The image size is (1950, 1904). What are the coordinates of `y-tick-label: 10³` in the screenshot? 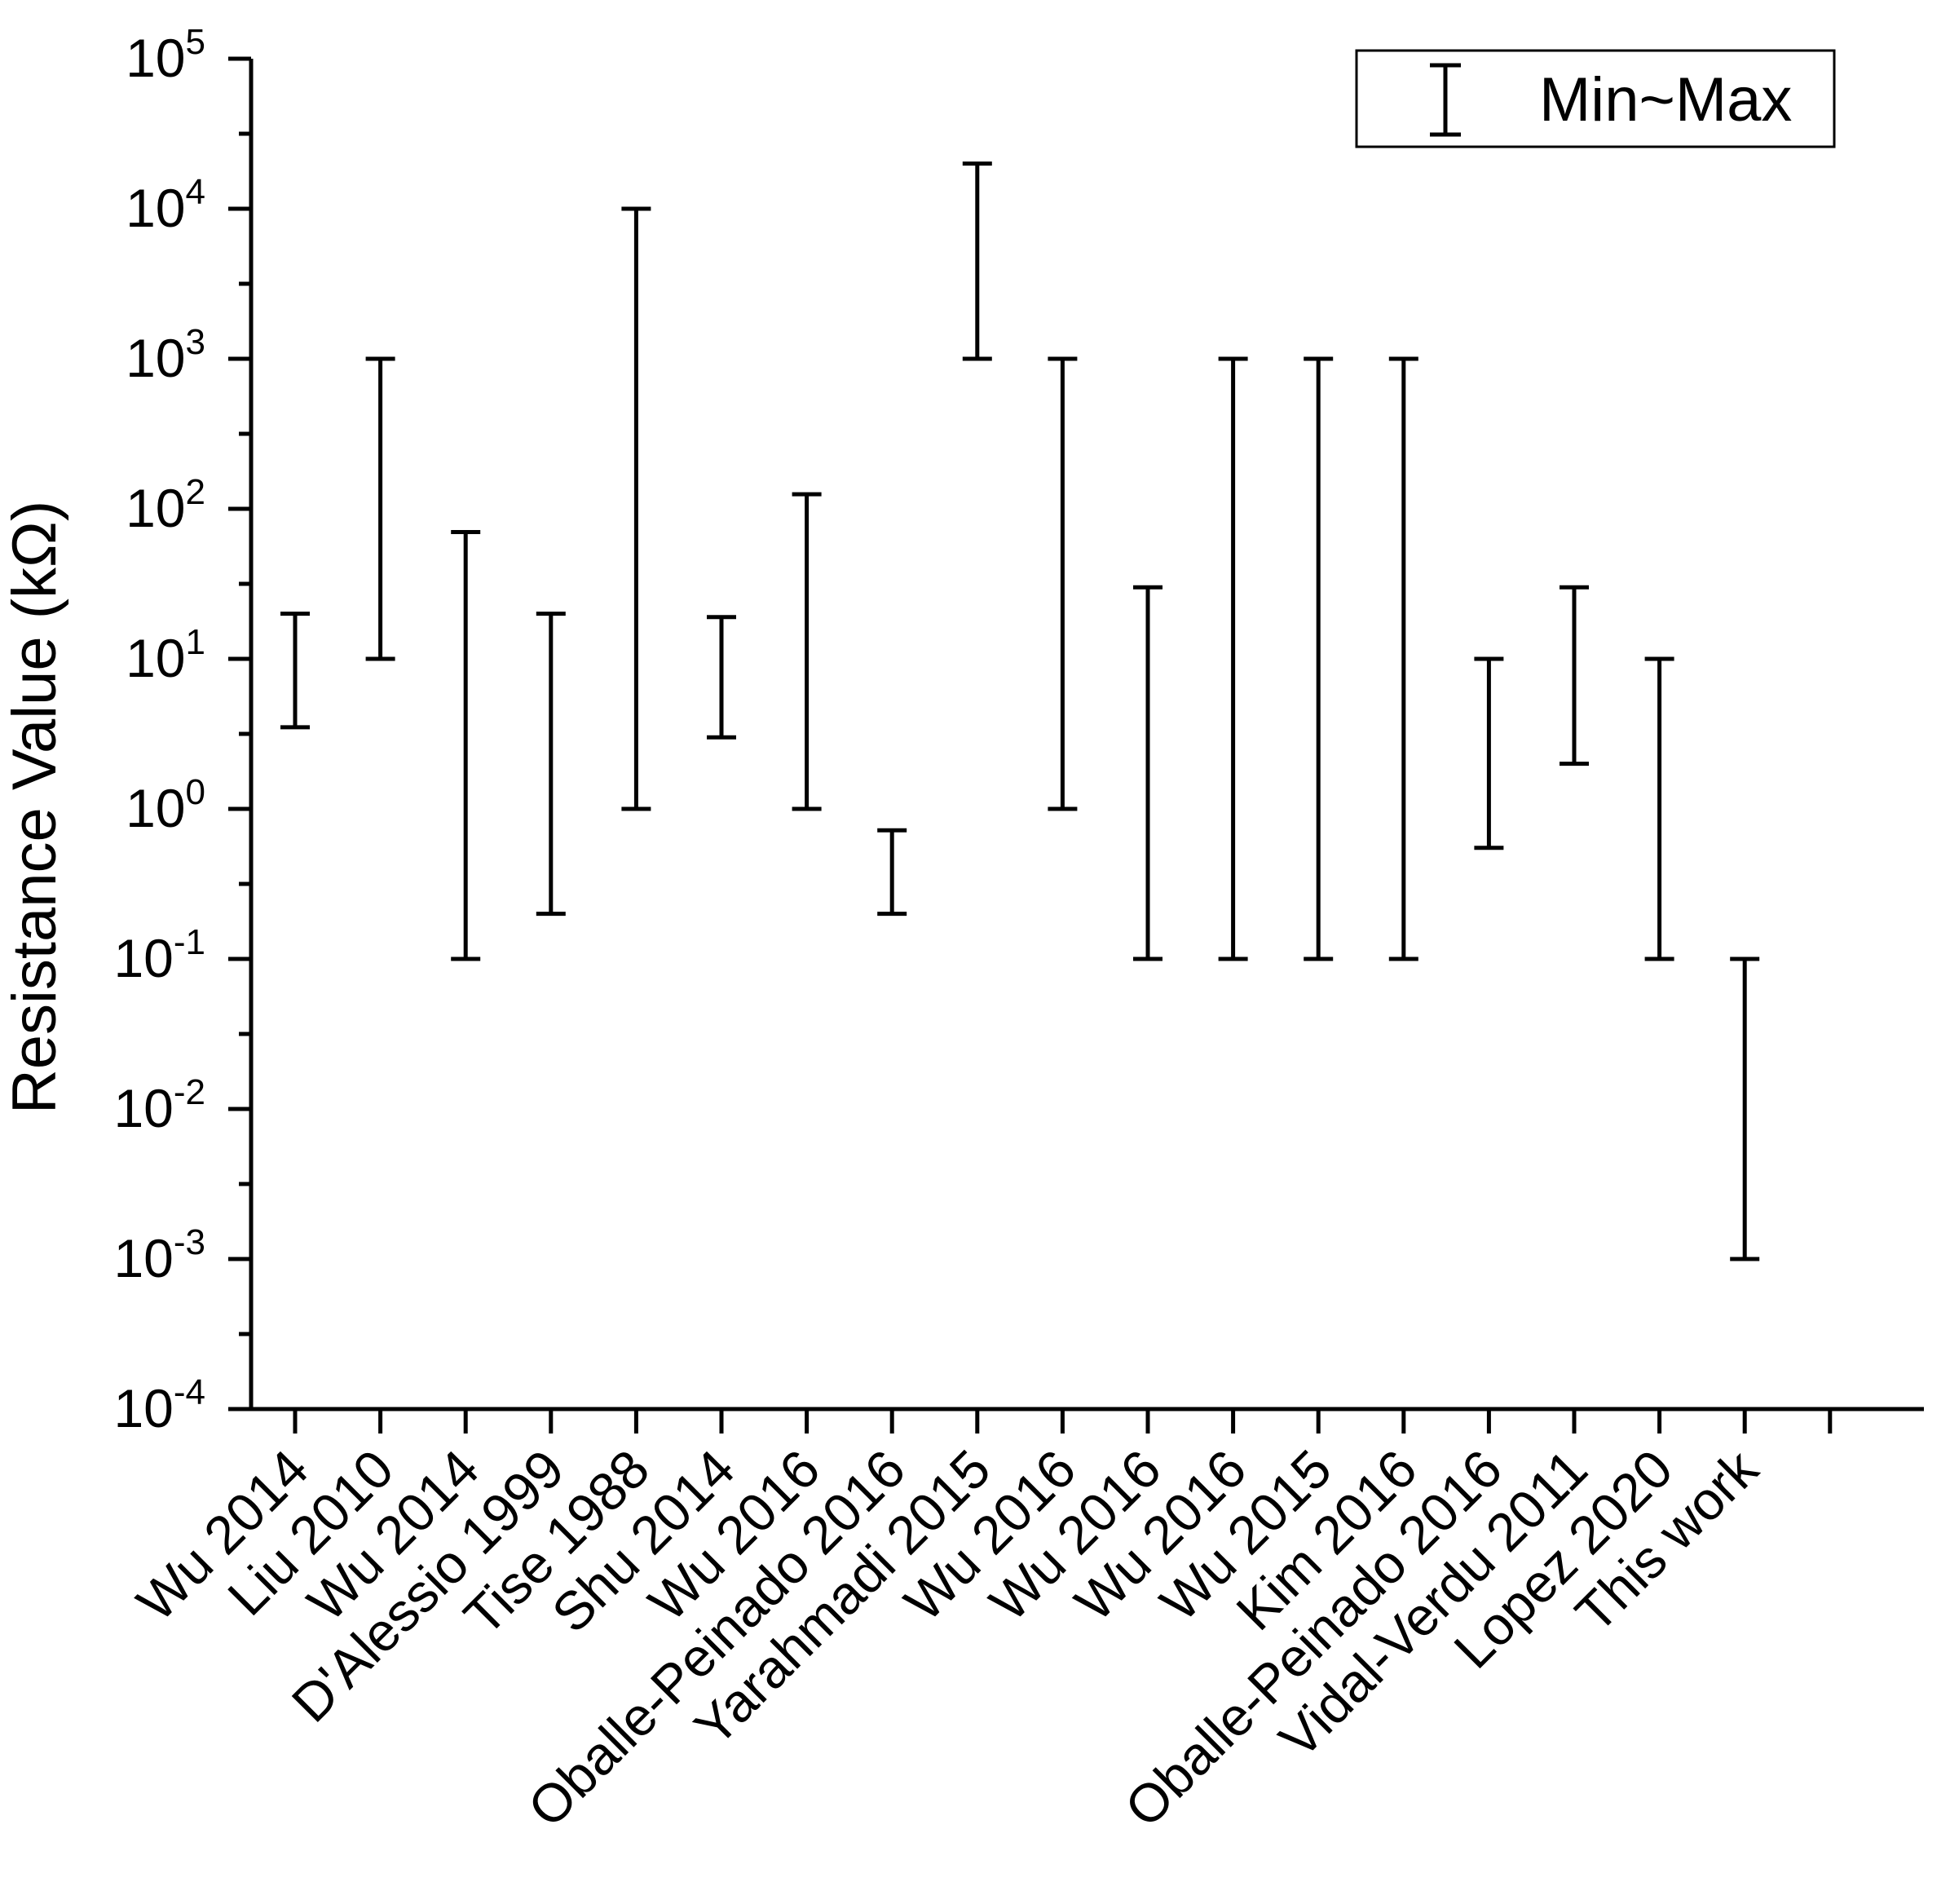 It's located at (165, 355).